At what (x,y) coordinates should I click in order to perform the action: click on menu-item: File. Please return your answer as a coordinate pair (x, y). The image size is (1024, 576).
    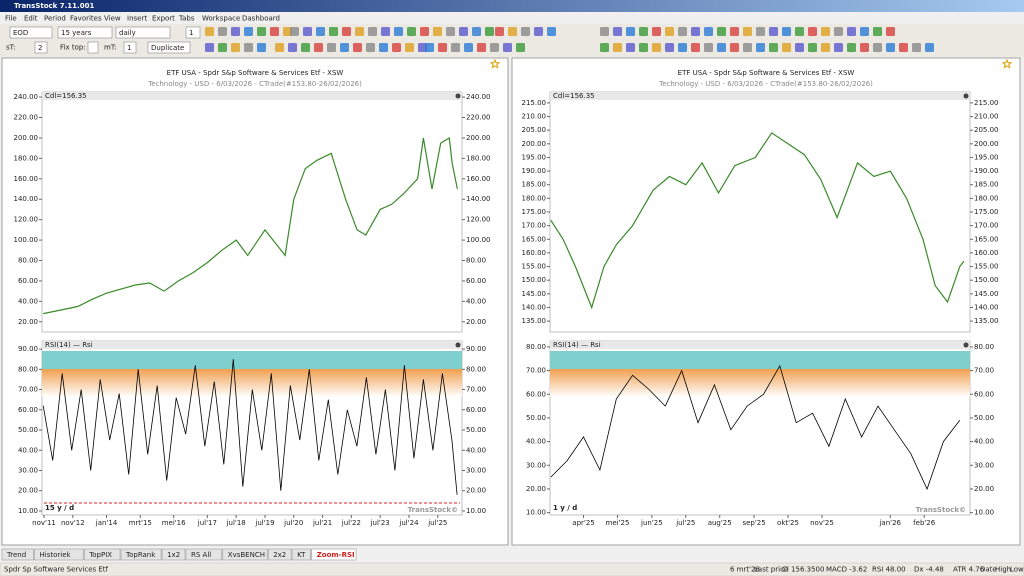
    Looking at the image, I should click on (11, 19).